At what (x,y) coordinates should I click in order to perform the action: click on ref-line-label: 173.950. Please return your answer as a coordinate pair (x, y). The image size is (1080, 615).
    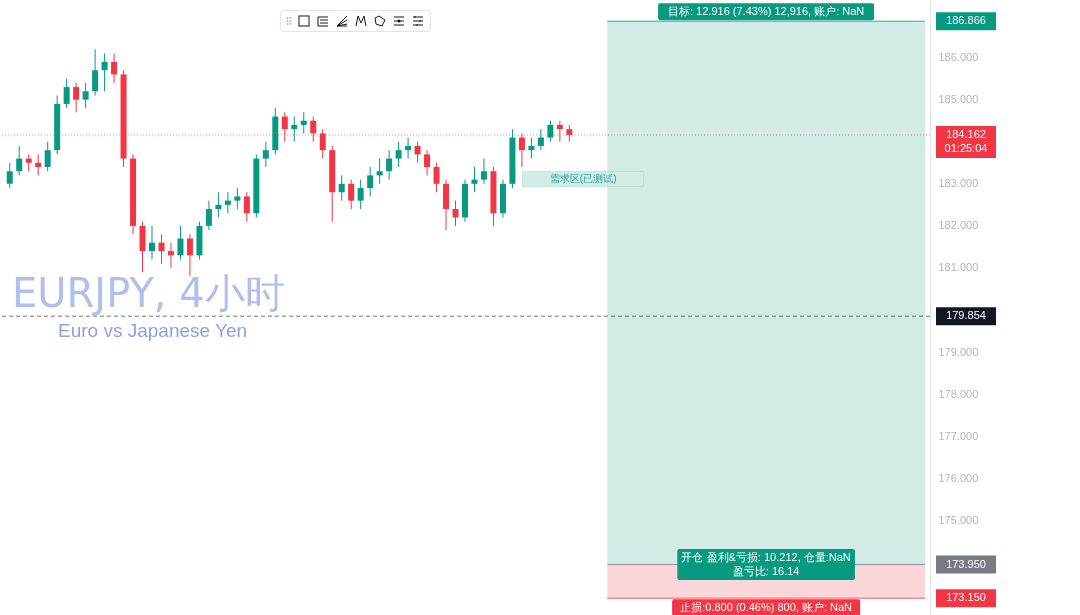
    Looking at the image, I should click on (966, 563).